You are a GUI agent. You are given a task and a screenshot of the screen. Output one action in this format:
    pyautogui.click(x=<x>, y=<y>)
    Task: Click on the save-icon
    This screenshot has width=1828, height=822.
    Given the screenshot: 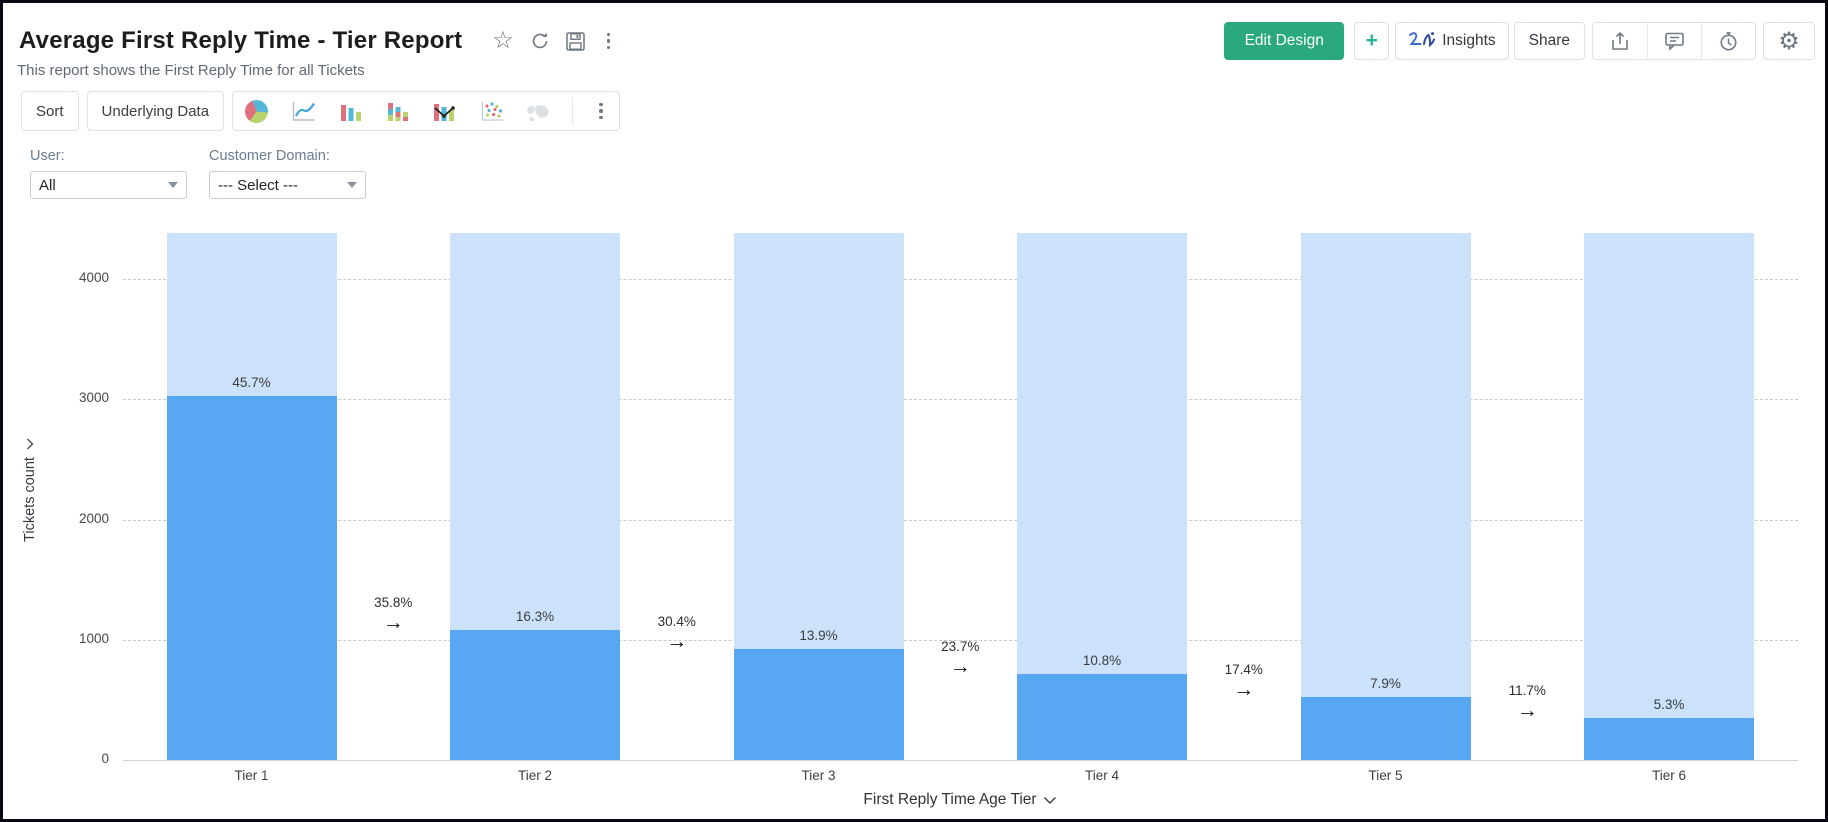 What is the action you would take?
    pyautogui.click(x=575, y=41)
    